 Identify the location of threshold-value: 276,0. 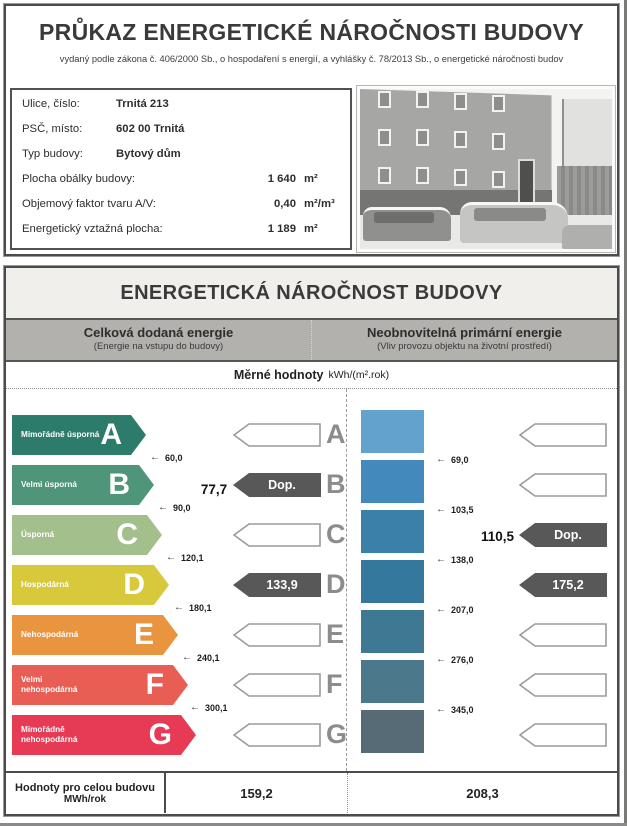
(462, 659).